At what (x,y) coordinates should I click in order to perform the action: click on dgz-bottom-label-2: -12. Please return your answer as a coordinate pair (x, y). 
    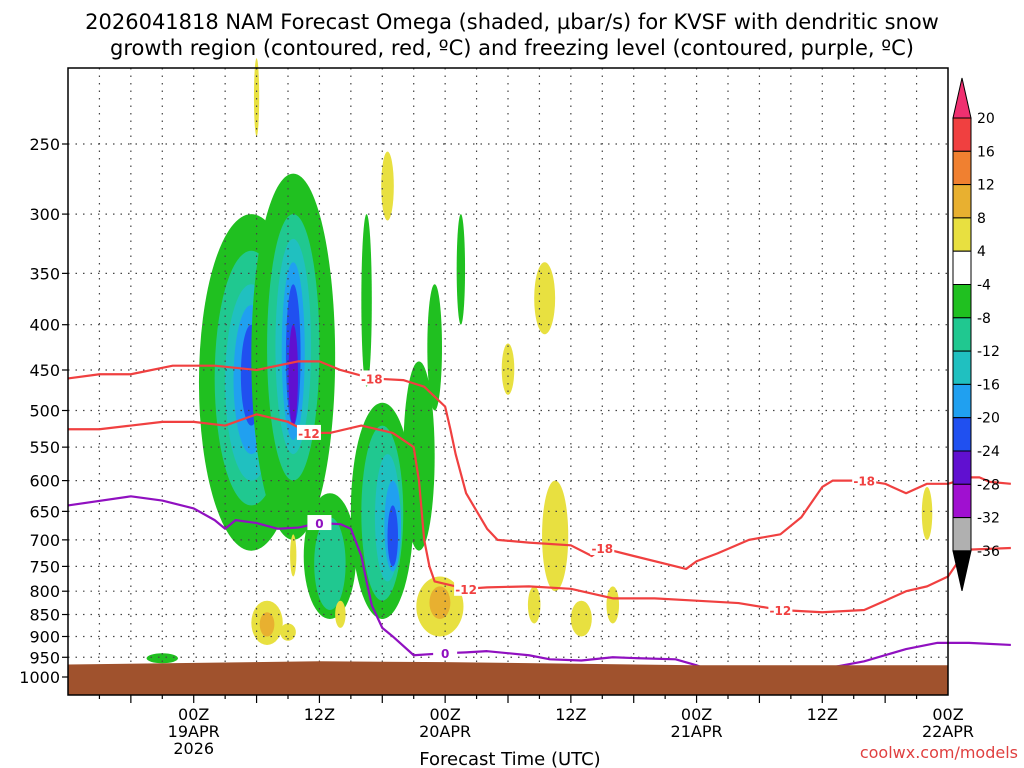
    Looking at the image, I should click on (781, 611).